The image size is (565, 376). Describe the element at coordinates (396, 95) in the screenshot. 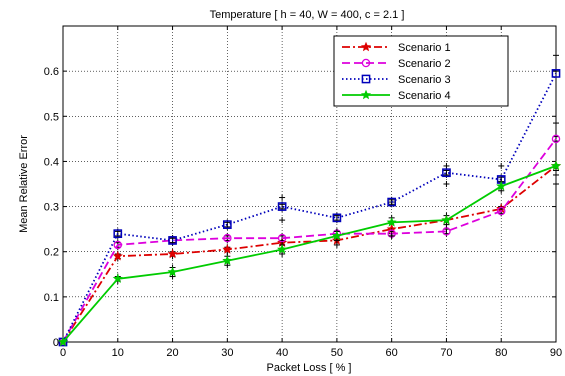

I see `legend-item: Scenario 4` at that location.